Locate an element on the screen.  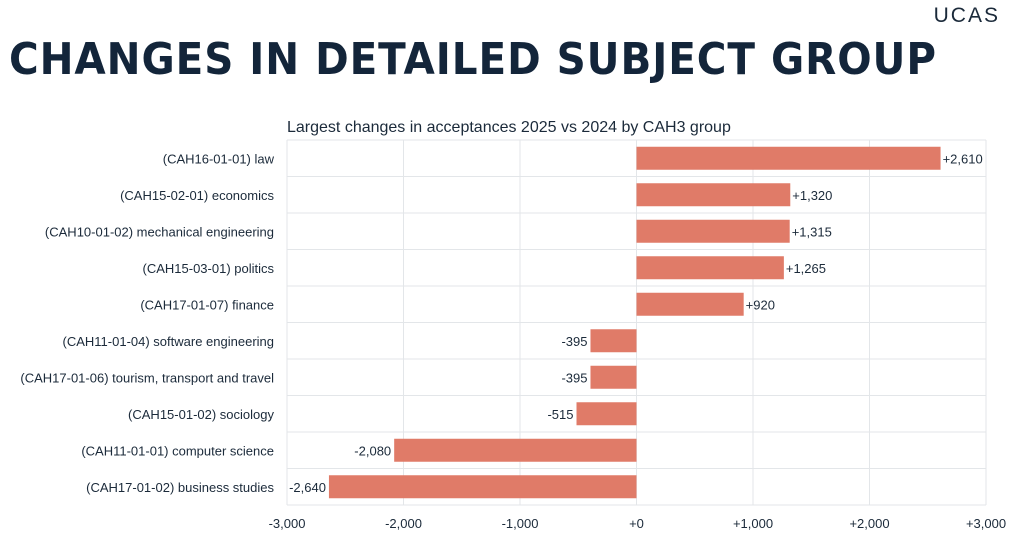
data-label: +1,265 is located at coordinates (806, 268).